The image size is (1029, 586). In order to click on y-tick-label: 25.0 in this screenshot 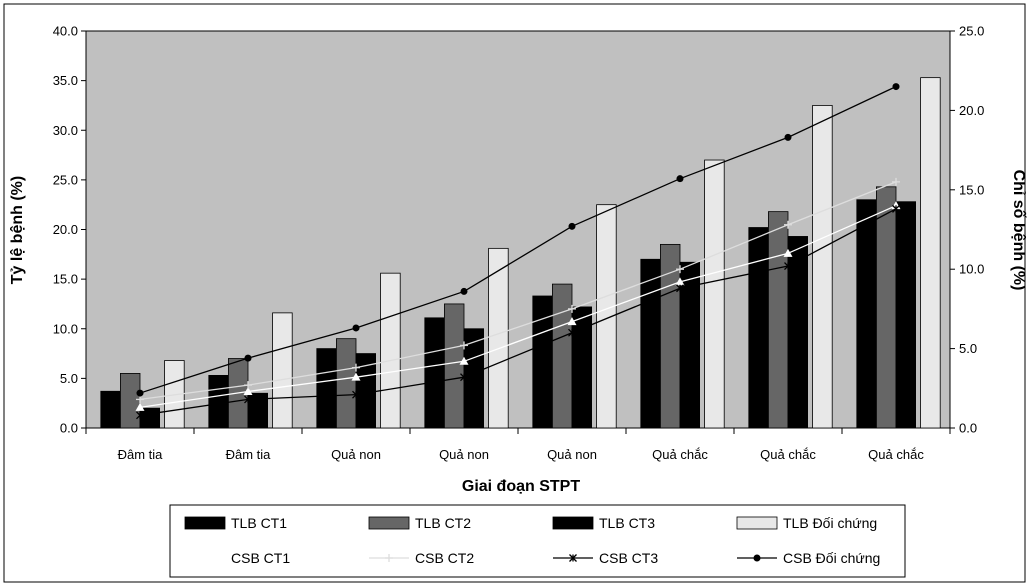, I will do `click(65, 179)`.